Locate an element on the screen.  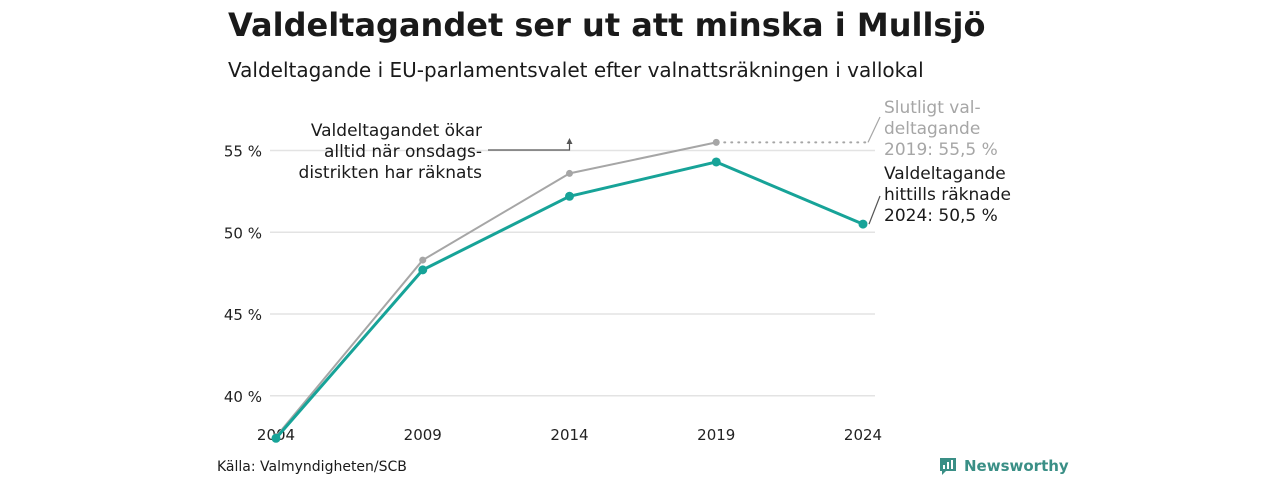
final-turnout-label: deltagande is located at coordinates (932, 129).